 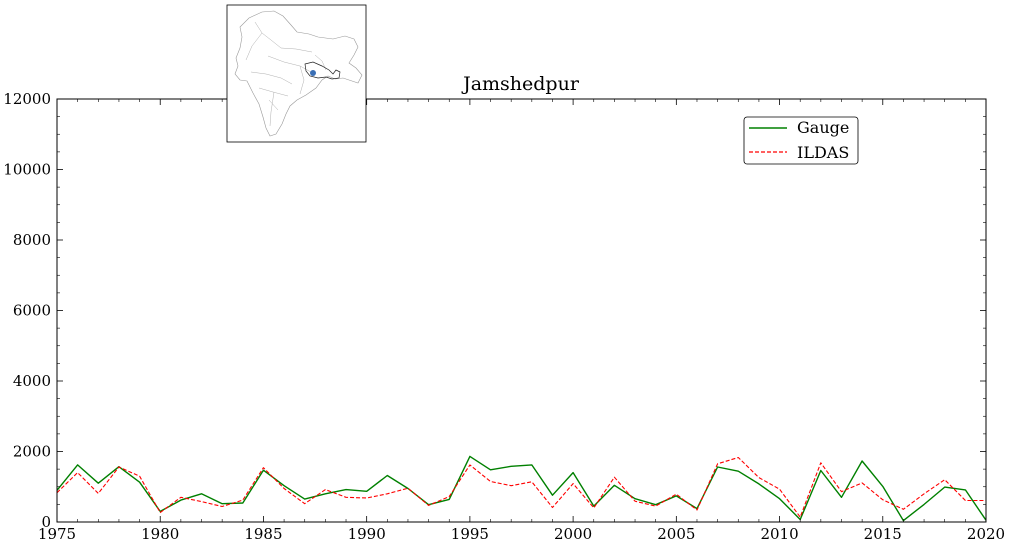 What do you see at coordinates (823, 127) in the screenshot?
I see `legend-label-gauge: Gauge` at bounding box center [823, 127].